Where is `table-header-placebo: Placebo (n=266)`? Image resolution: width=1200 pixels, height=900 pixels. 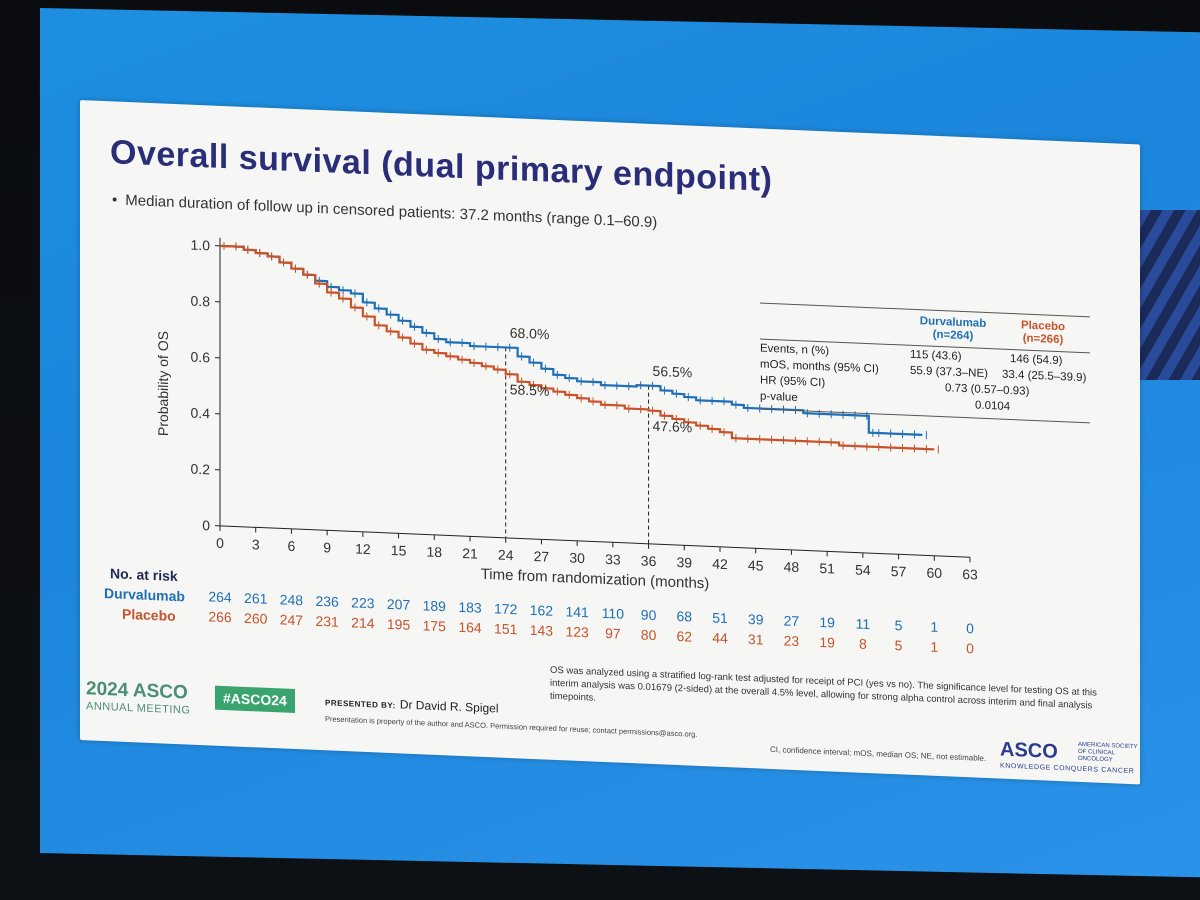 table-header-placebo: Placebo (n=266) is located at coordinates (1043, 333).